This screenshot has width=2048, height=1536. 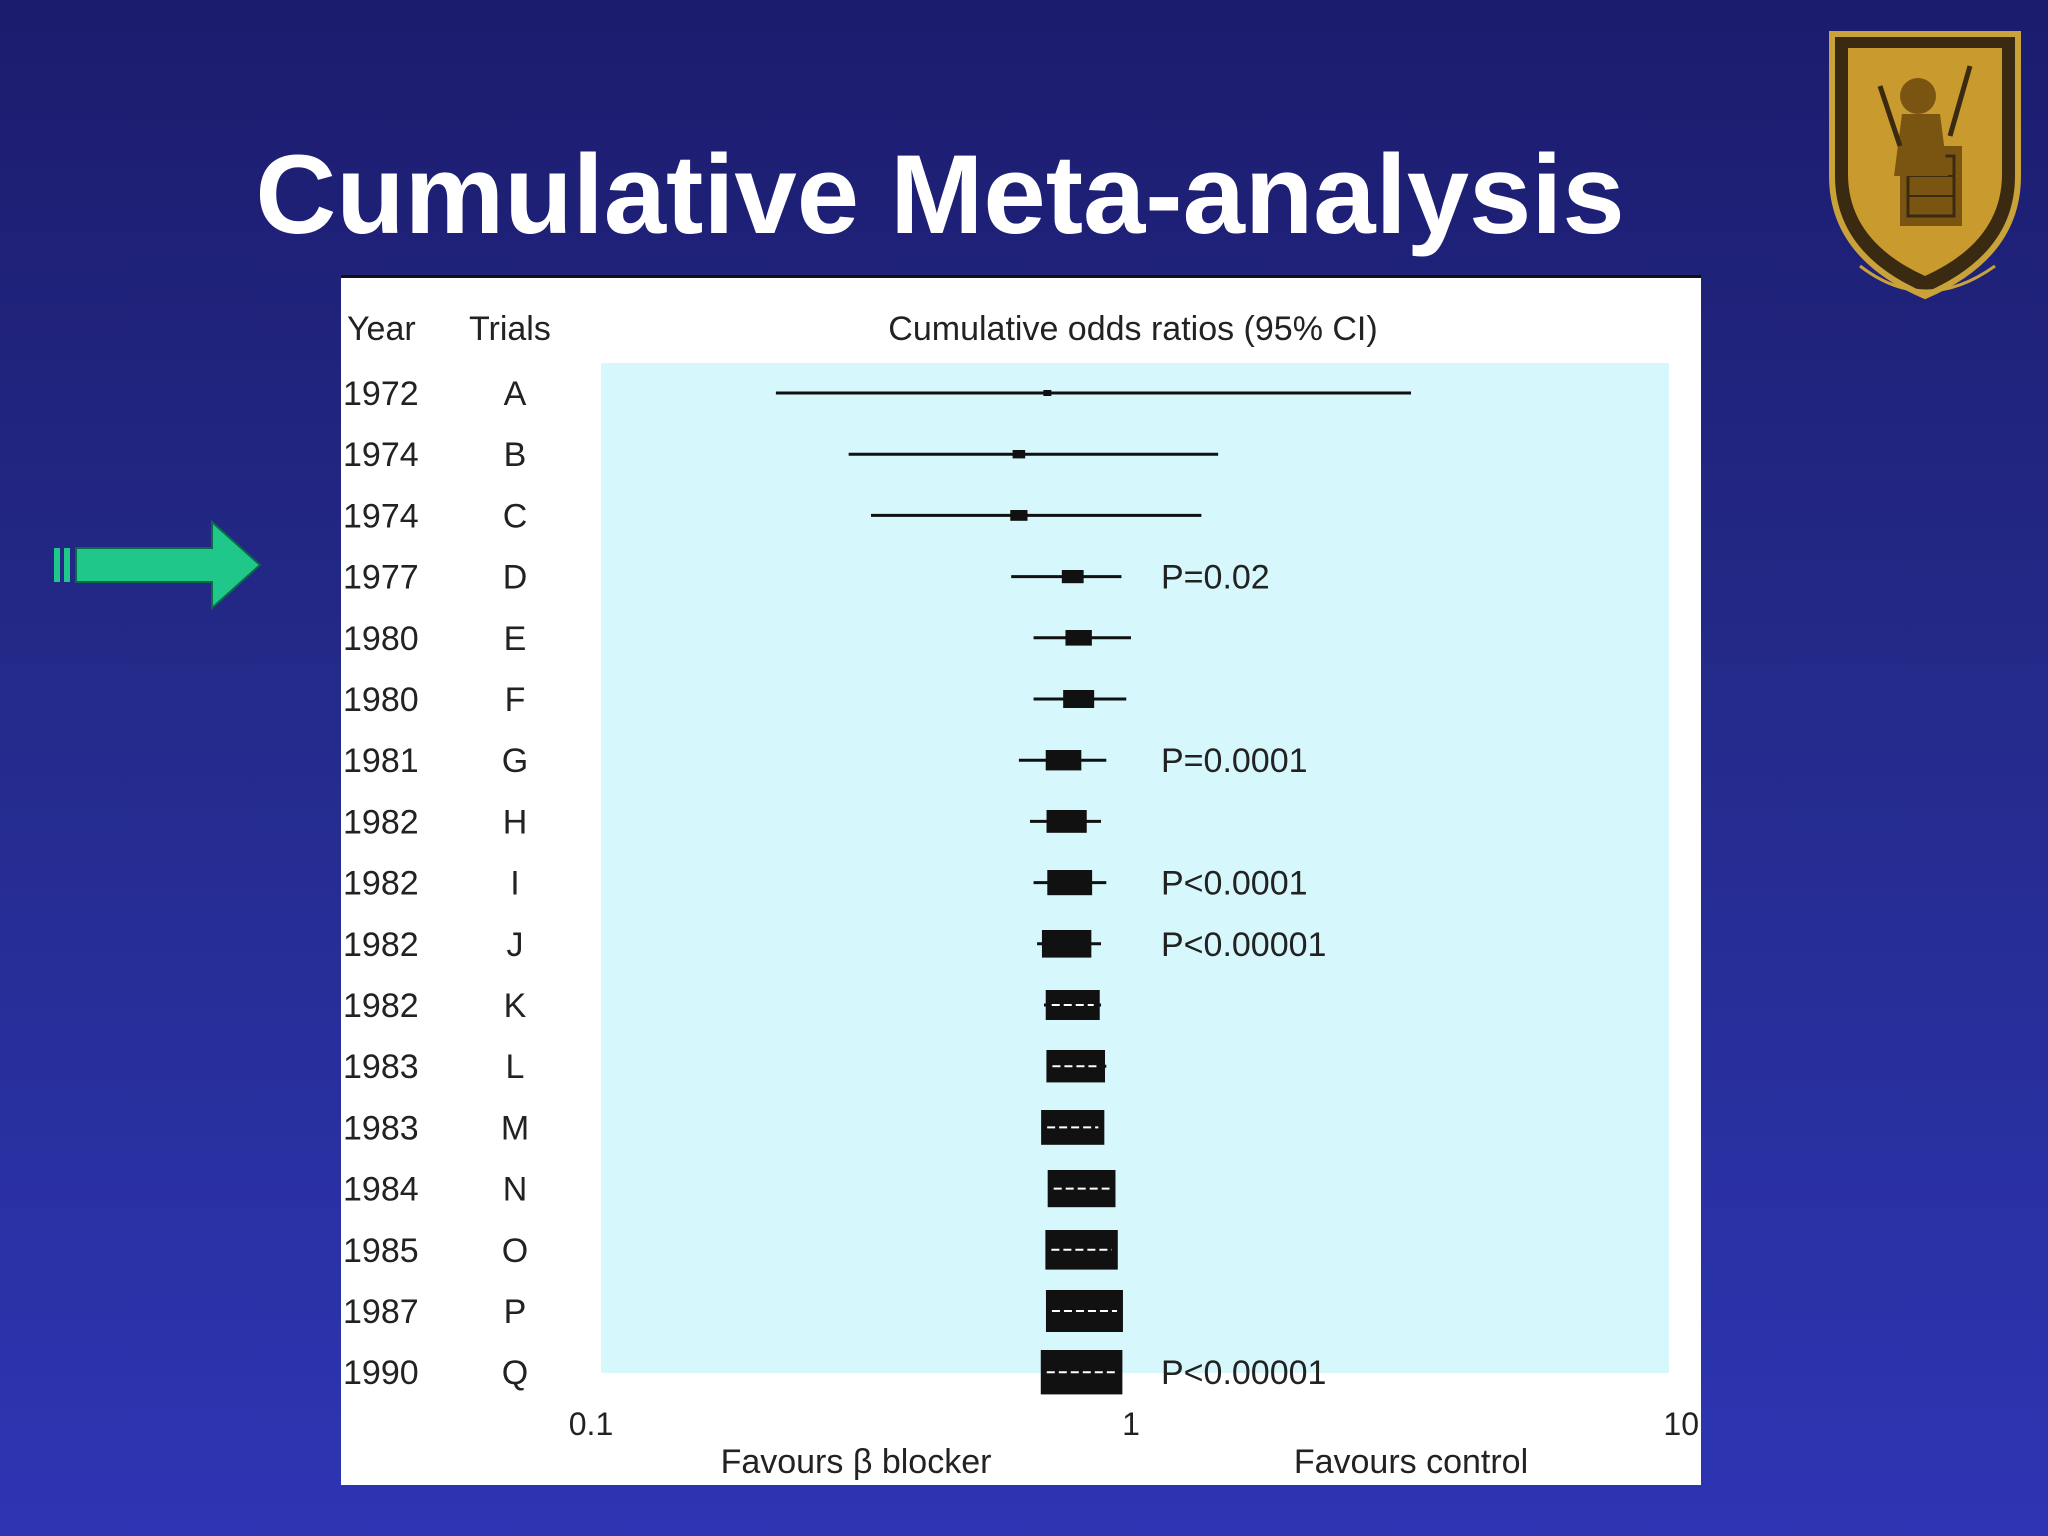 I want to click on chart-top-border, so click(x=1021, y=276).